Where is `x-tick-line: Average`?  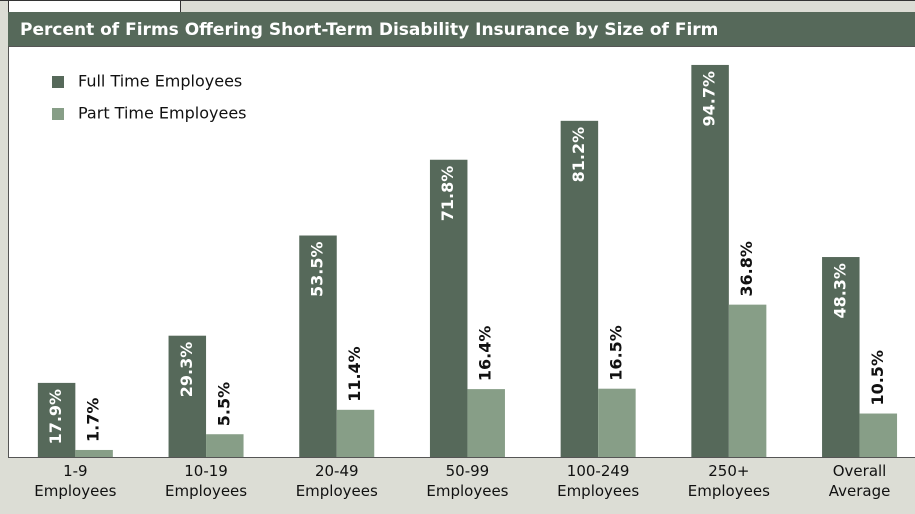 x-tick-line: Average is located at coordinates (860, 491).